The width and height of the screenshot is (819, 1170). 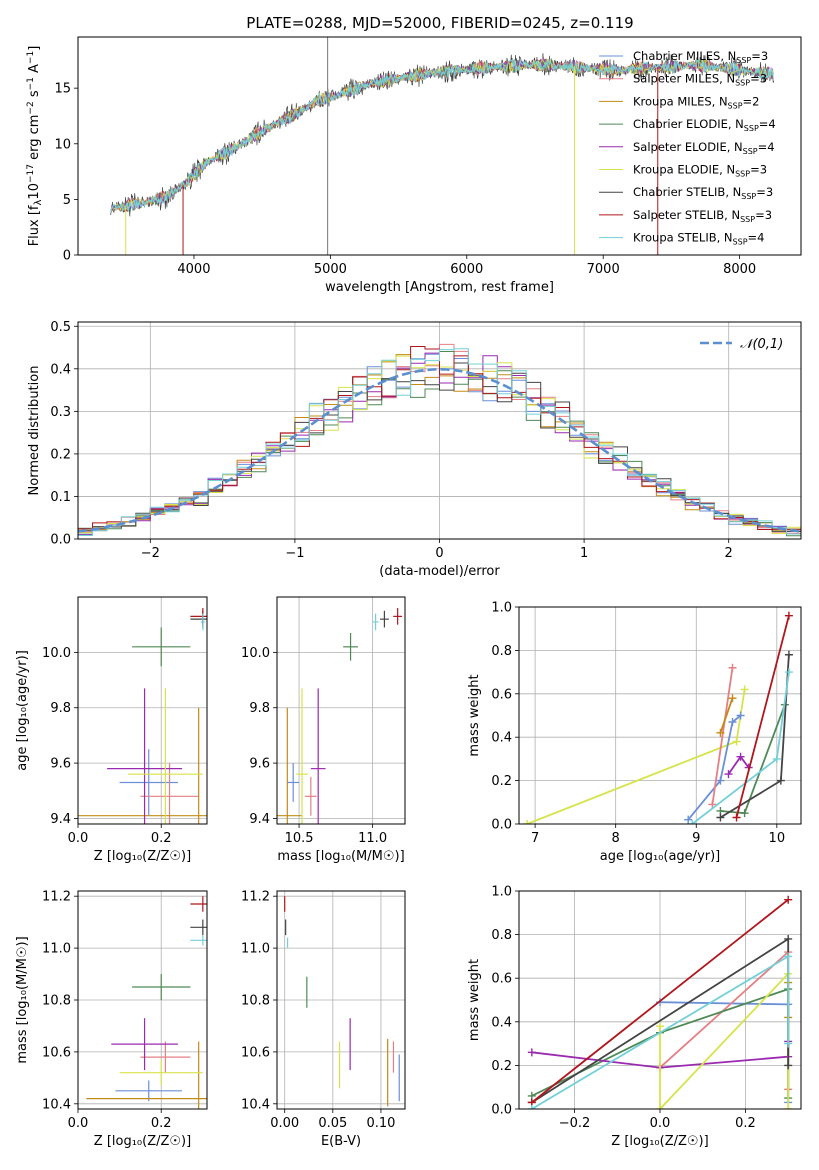 I want to click on errorbar-kroupa-miles, so click(x=142, y=765).